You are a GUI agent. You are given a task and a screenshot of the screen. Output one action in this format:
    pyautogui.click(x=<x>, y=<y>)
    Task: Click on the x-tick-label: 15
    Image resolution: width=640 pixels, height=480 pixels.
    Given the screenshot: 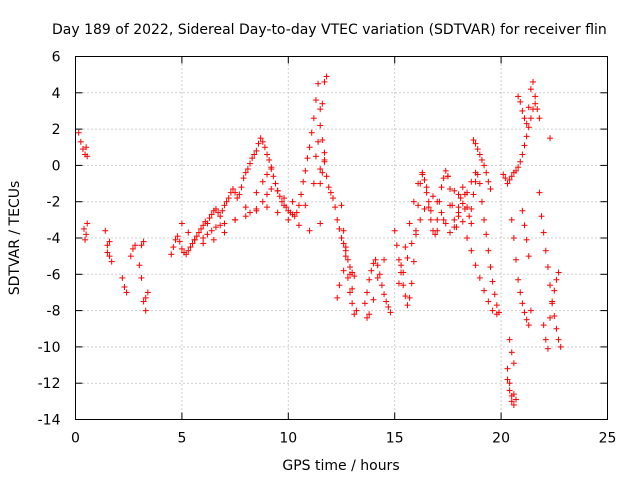 What is the action you would take?
    pyautogui.click(x=395, y=439)
    